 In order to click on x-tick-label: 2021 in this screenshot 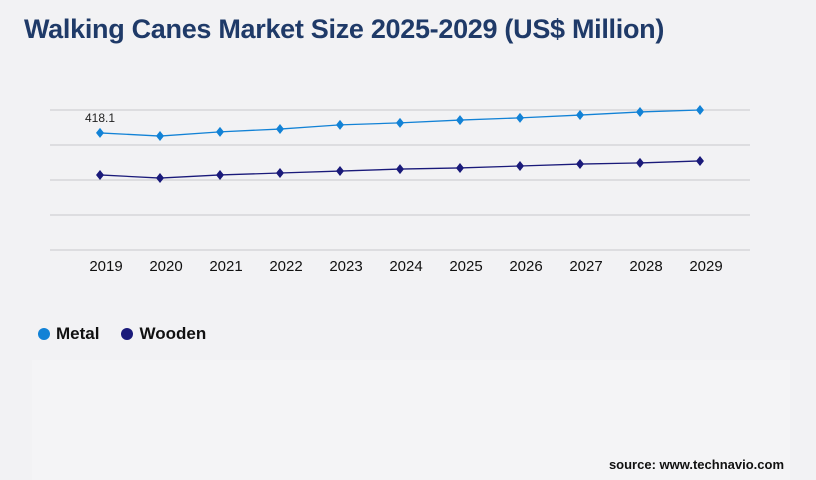, I will do `click(225, 266)`.